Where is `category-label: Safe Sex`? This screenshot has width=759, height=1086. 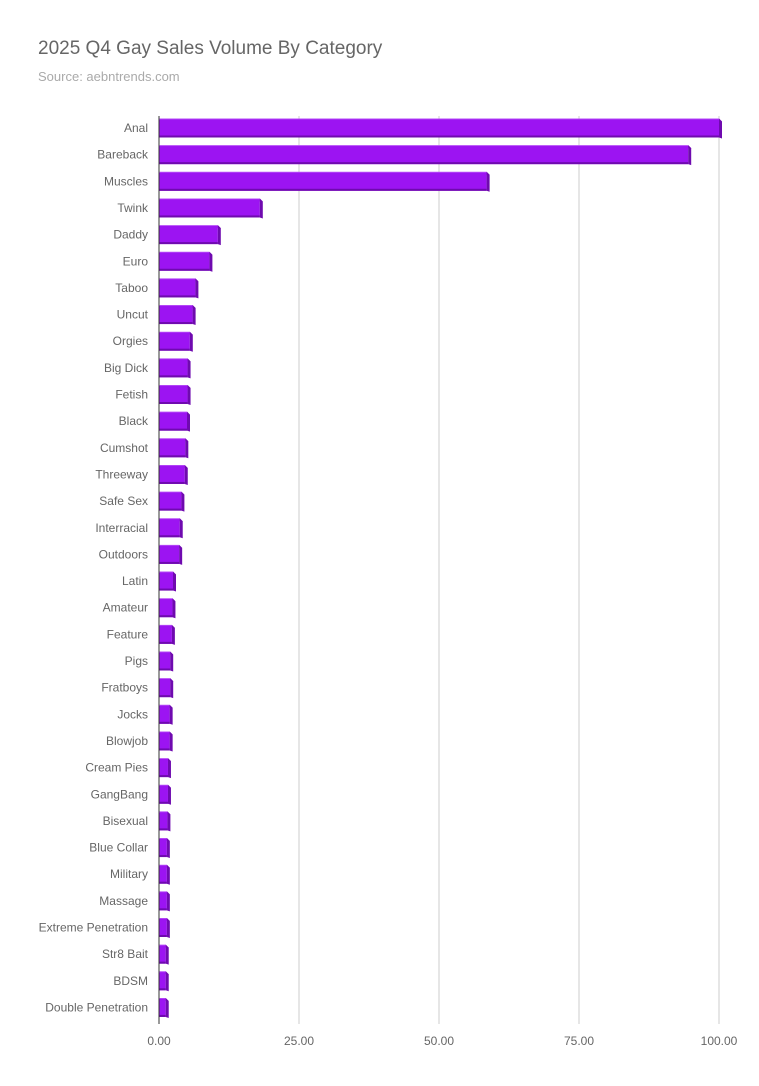
category-label: Safe Sex is located at coordinates (123, 501).